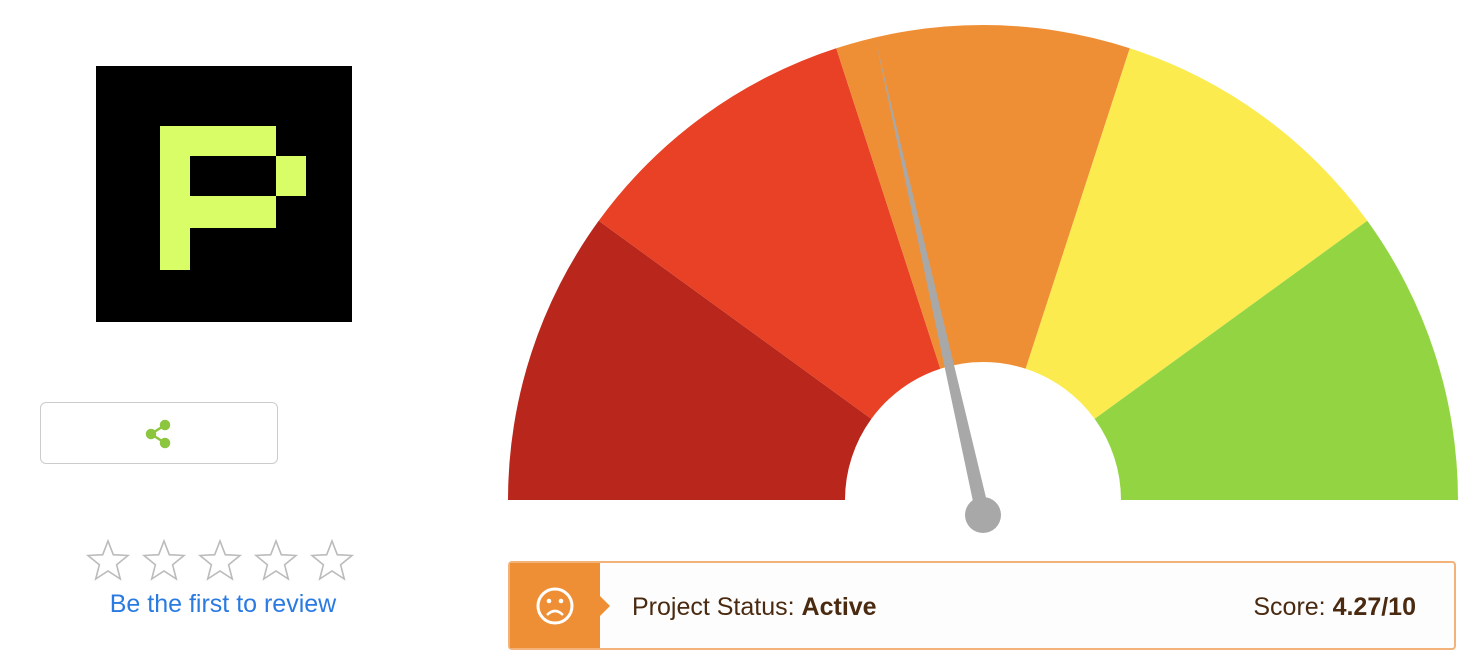 Image resolution: width=1472 pixels, height=672 pixels. I want to click on sad-face-icon, so click(573, 606).